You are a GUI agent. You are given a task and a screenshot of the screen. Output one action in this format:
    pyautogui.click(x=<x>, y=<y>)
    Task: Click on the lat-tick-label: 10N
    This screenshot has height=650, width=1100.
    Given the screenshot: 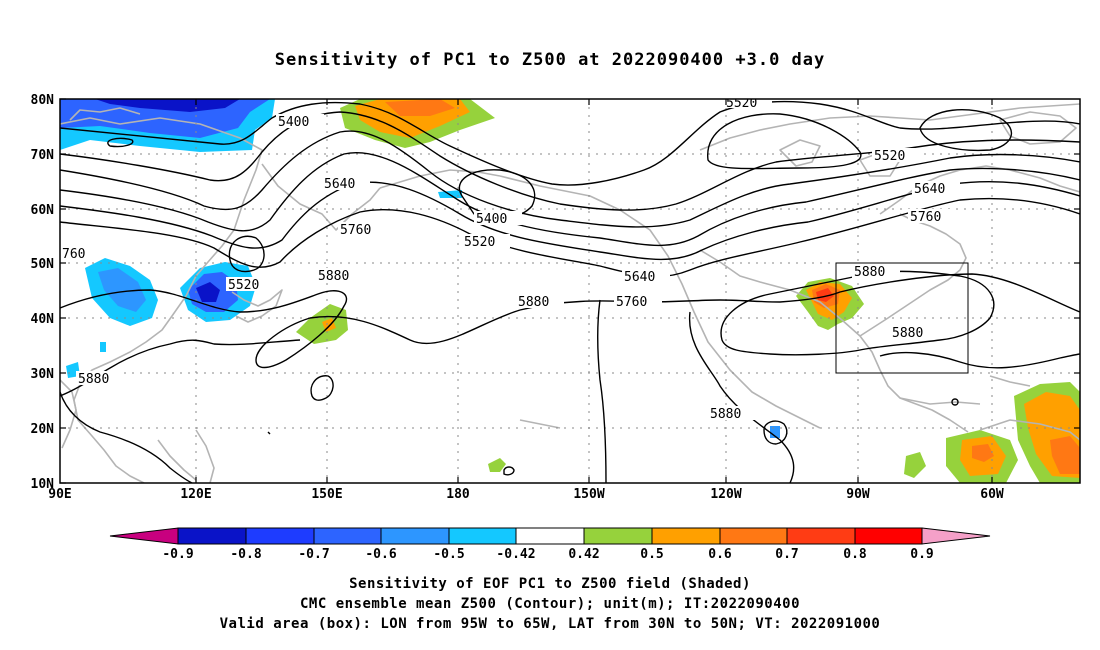 What is the action you would take?
    pyautogui.click(x=43, y=484)
    